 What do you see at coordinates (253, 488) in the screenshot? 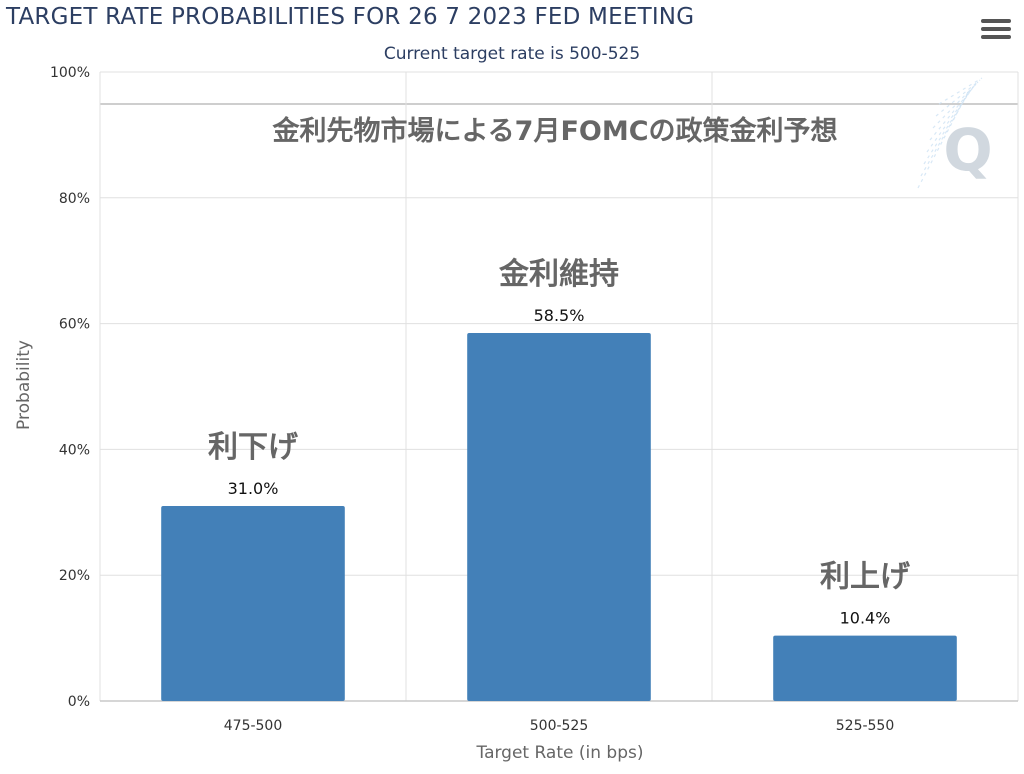
I see `data-label: 31.0%` at bounding box center [253, 488].